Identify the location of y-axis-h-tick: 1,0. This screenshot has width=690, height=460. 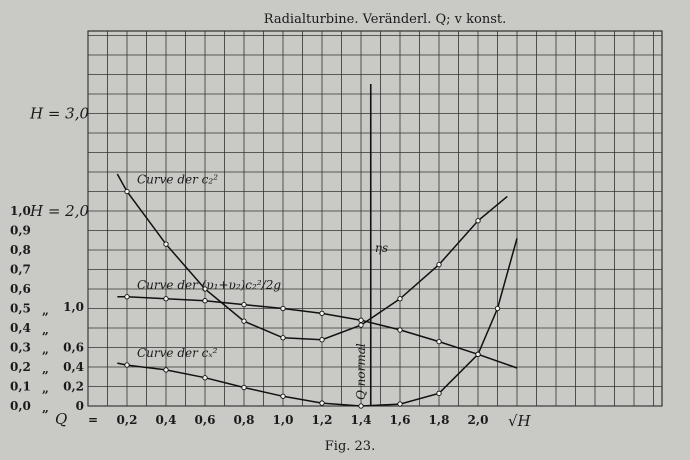
(73, 307).